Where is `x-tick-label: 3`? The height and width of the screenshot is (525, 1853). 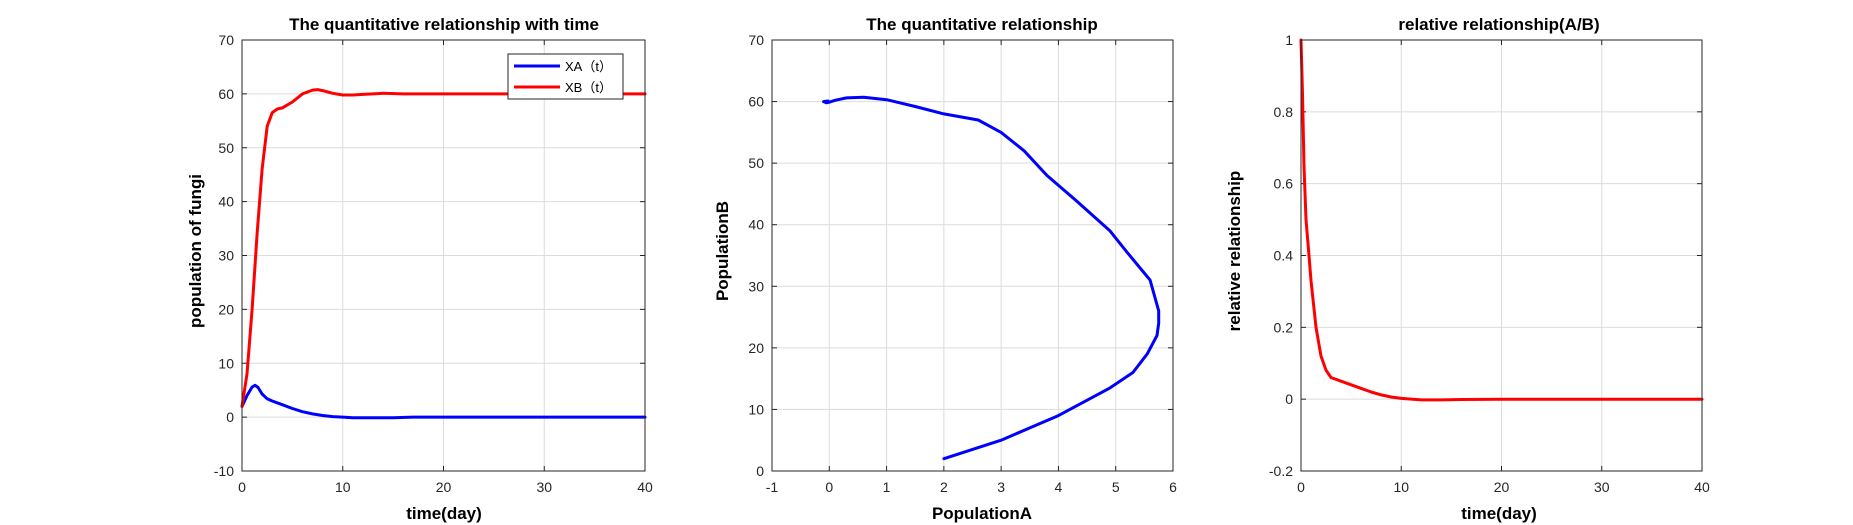 x-tick-label: 3 is located at coordinates (1001, 487).